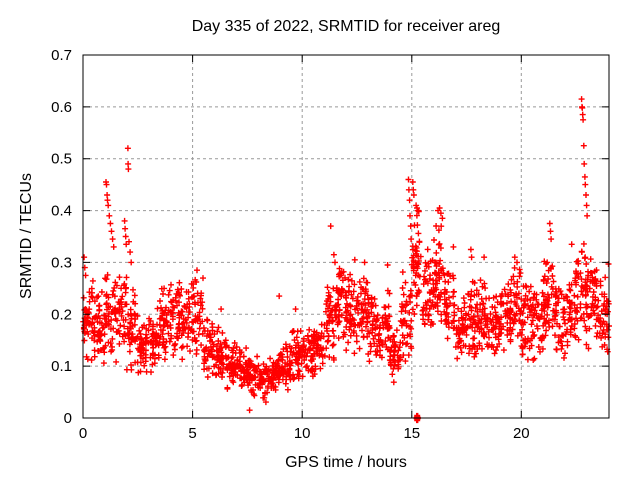  I want to click on y-tick-label: 0.5, so click(61, 159).